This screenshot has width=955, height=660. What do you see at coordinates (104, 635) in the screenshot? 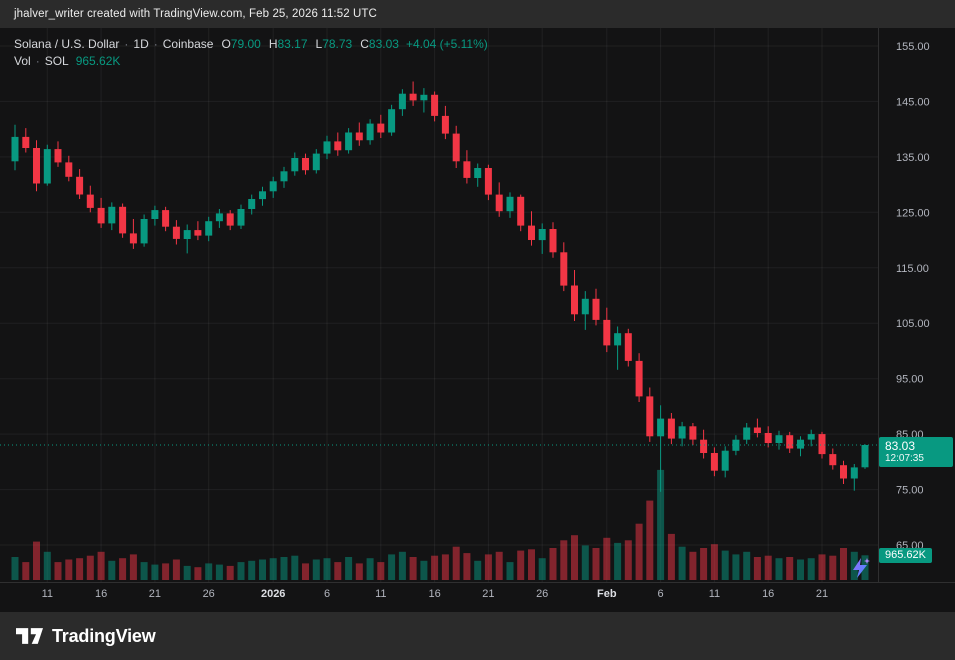
I see `tradingview-wordmark: TradingView` at bounding box center [104, 635].